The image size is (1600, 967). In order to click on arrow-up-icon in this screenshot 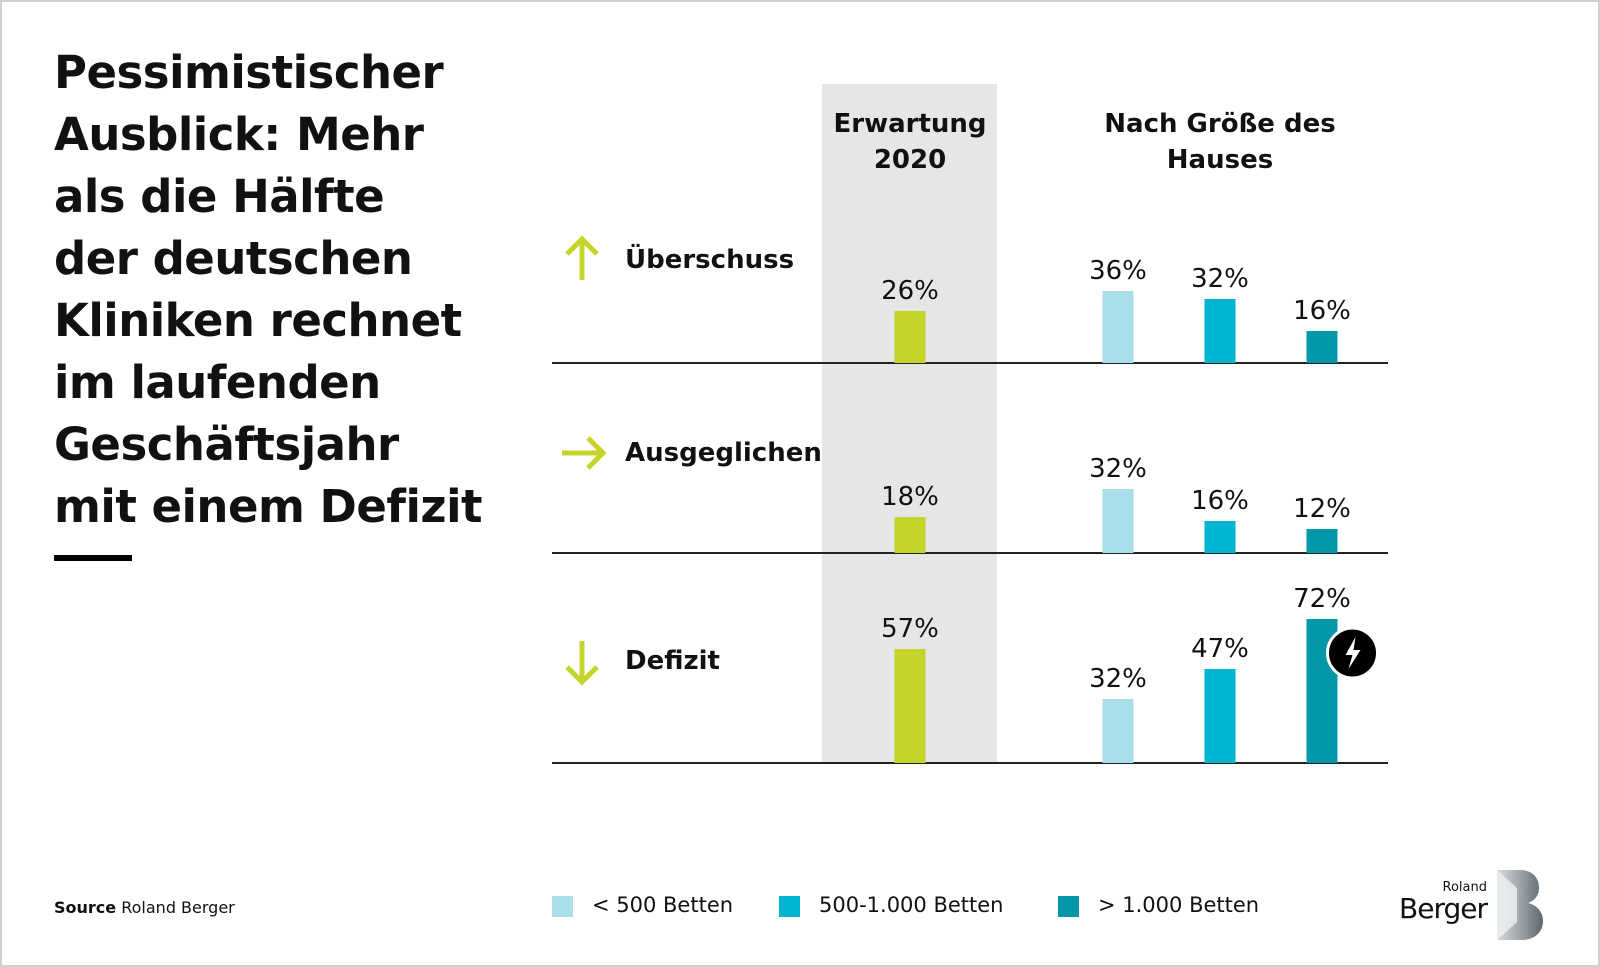, I will do `click(582, 257)`.